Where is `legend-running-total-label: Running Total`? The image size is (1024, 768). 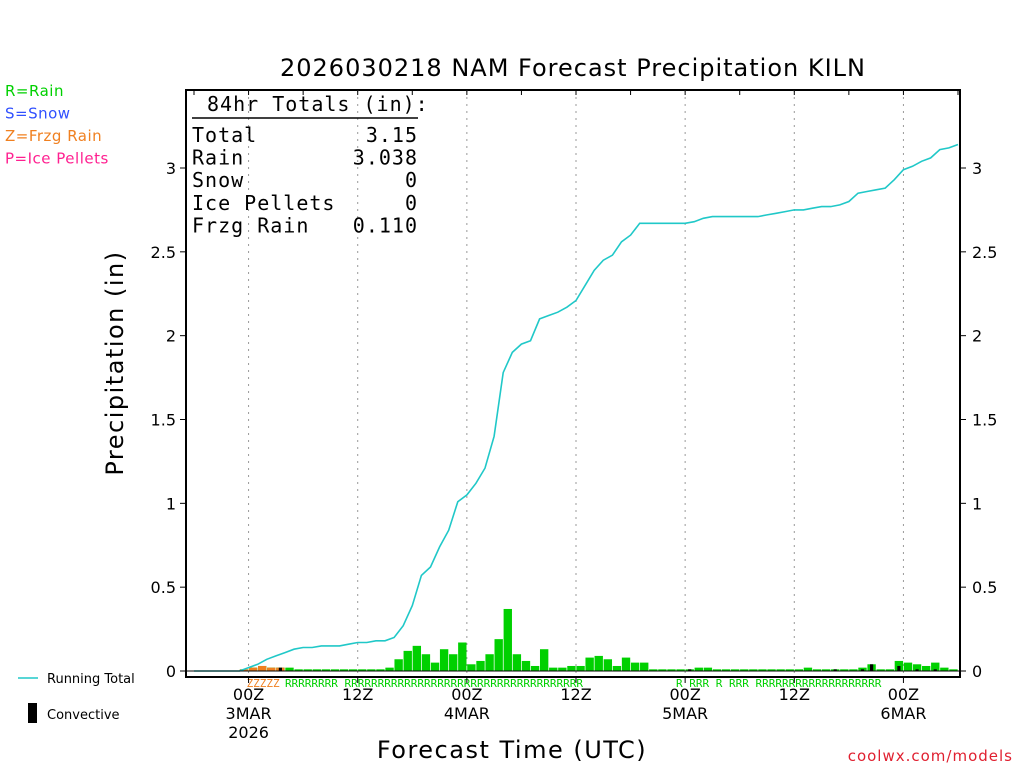
legend-running-total-label: Running Total is located at coordinates (91, 679).